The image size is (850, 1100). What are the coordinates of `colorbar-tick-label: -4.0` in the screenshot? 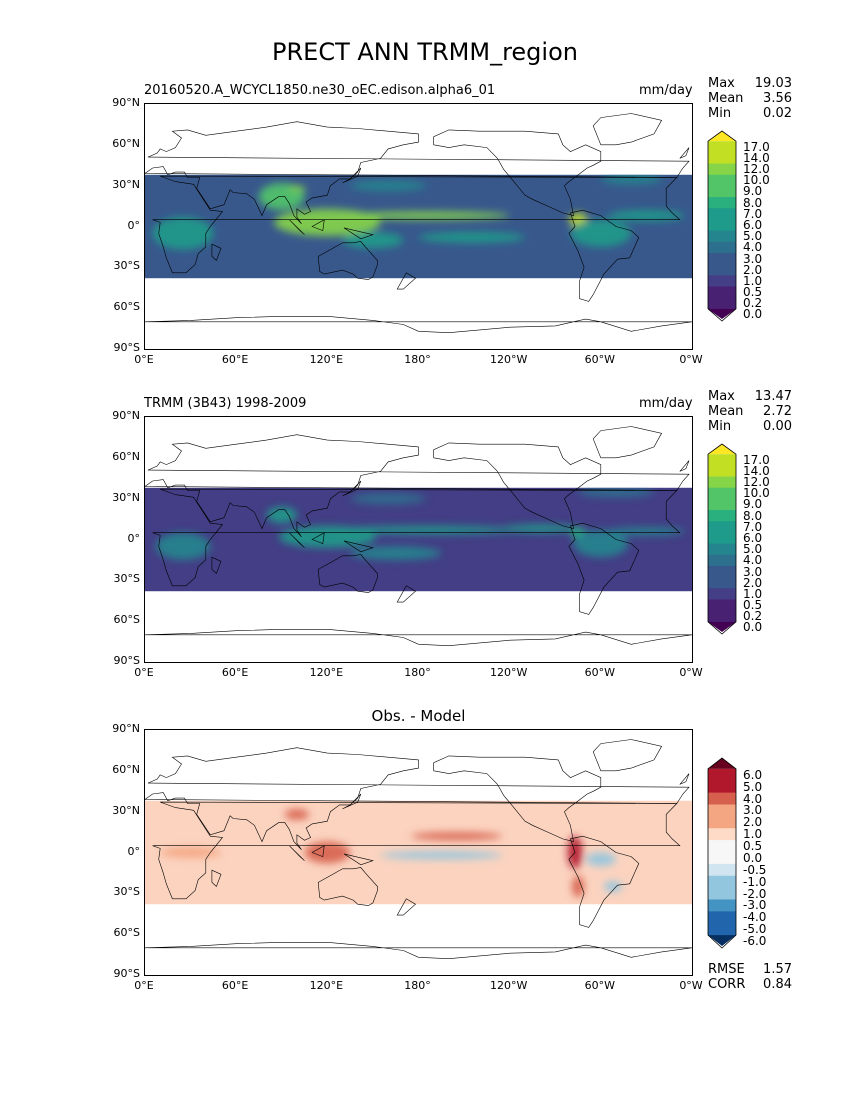 It's located at (755, 917).